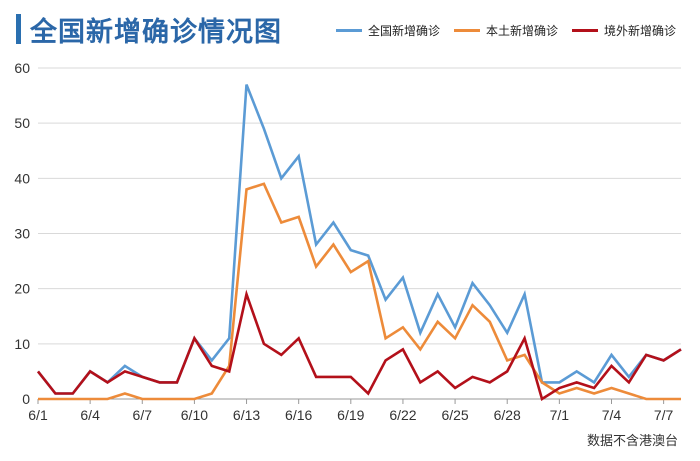  Describe the element at coordinates (454, 415) in the screenshot. I see `x-tick-label-6/25: 6/25` at that location.